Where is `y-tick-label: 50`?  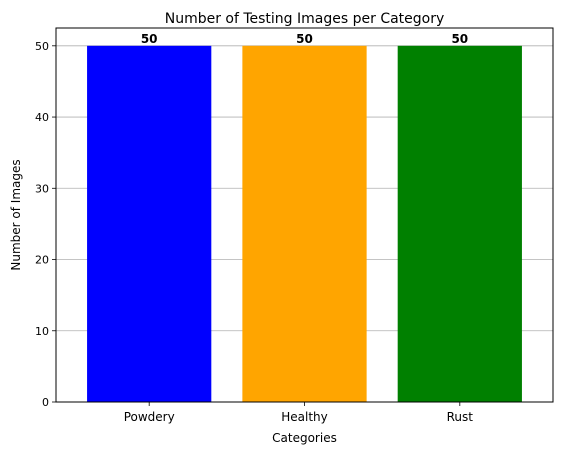
y-tick-label: 50 is located at coordinates (42, 46).